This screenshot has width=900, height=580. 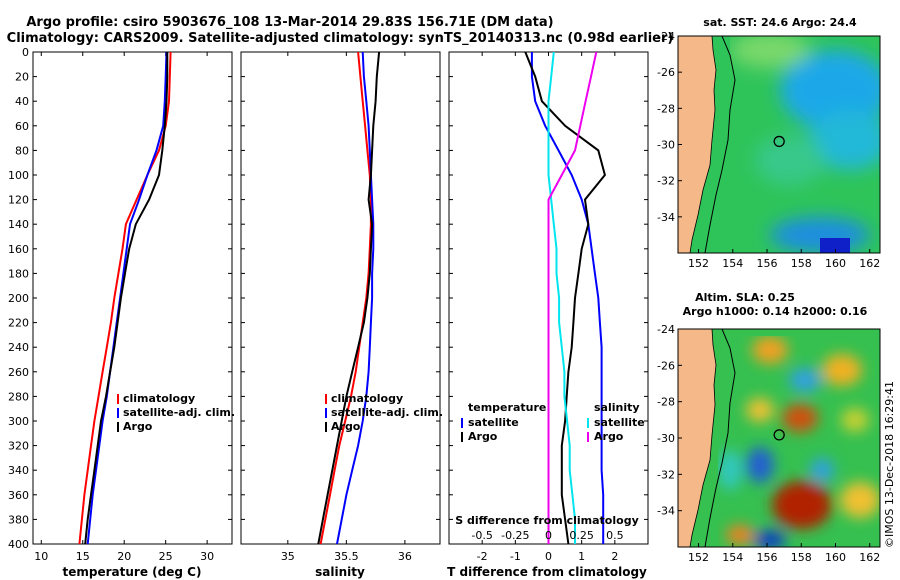 What do you see at coordinates (18, 298) in the screenshot?
I see `depth-tick-200: 200` at bounding box center [18, 298].